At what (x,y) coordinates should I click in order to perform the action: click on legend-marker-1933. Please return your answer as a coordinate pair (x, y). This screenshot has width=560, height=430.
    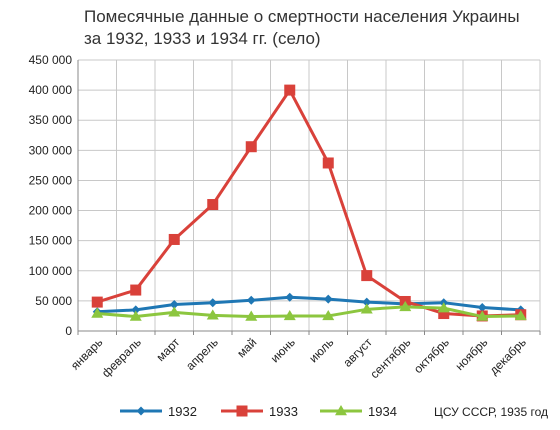
    Looking at the image, I should click on (242, 411).